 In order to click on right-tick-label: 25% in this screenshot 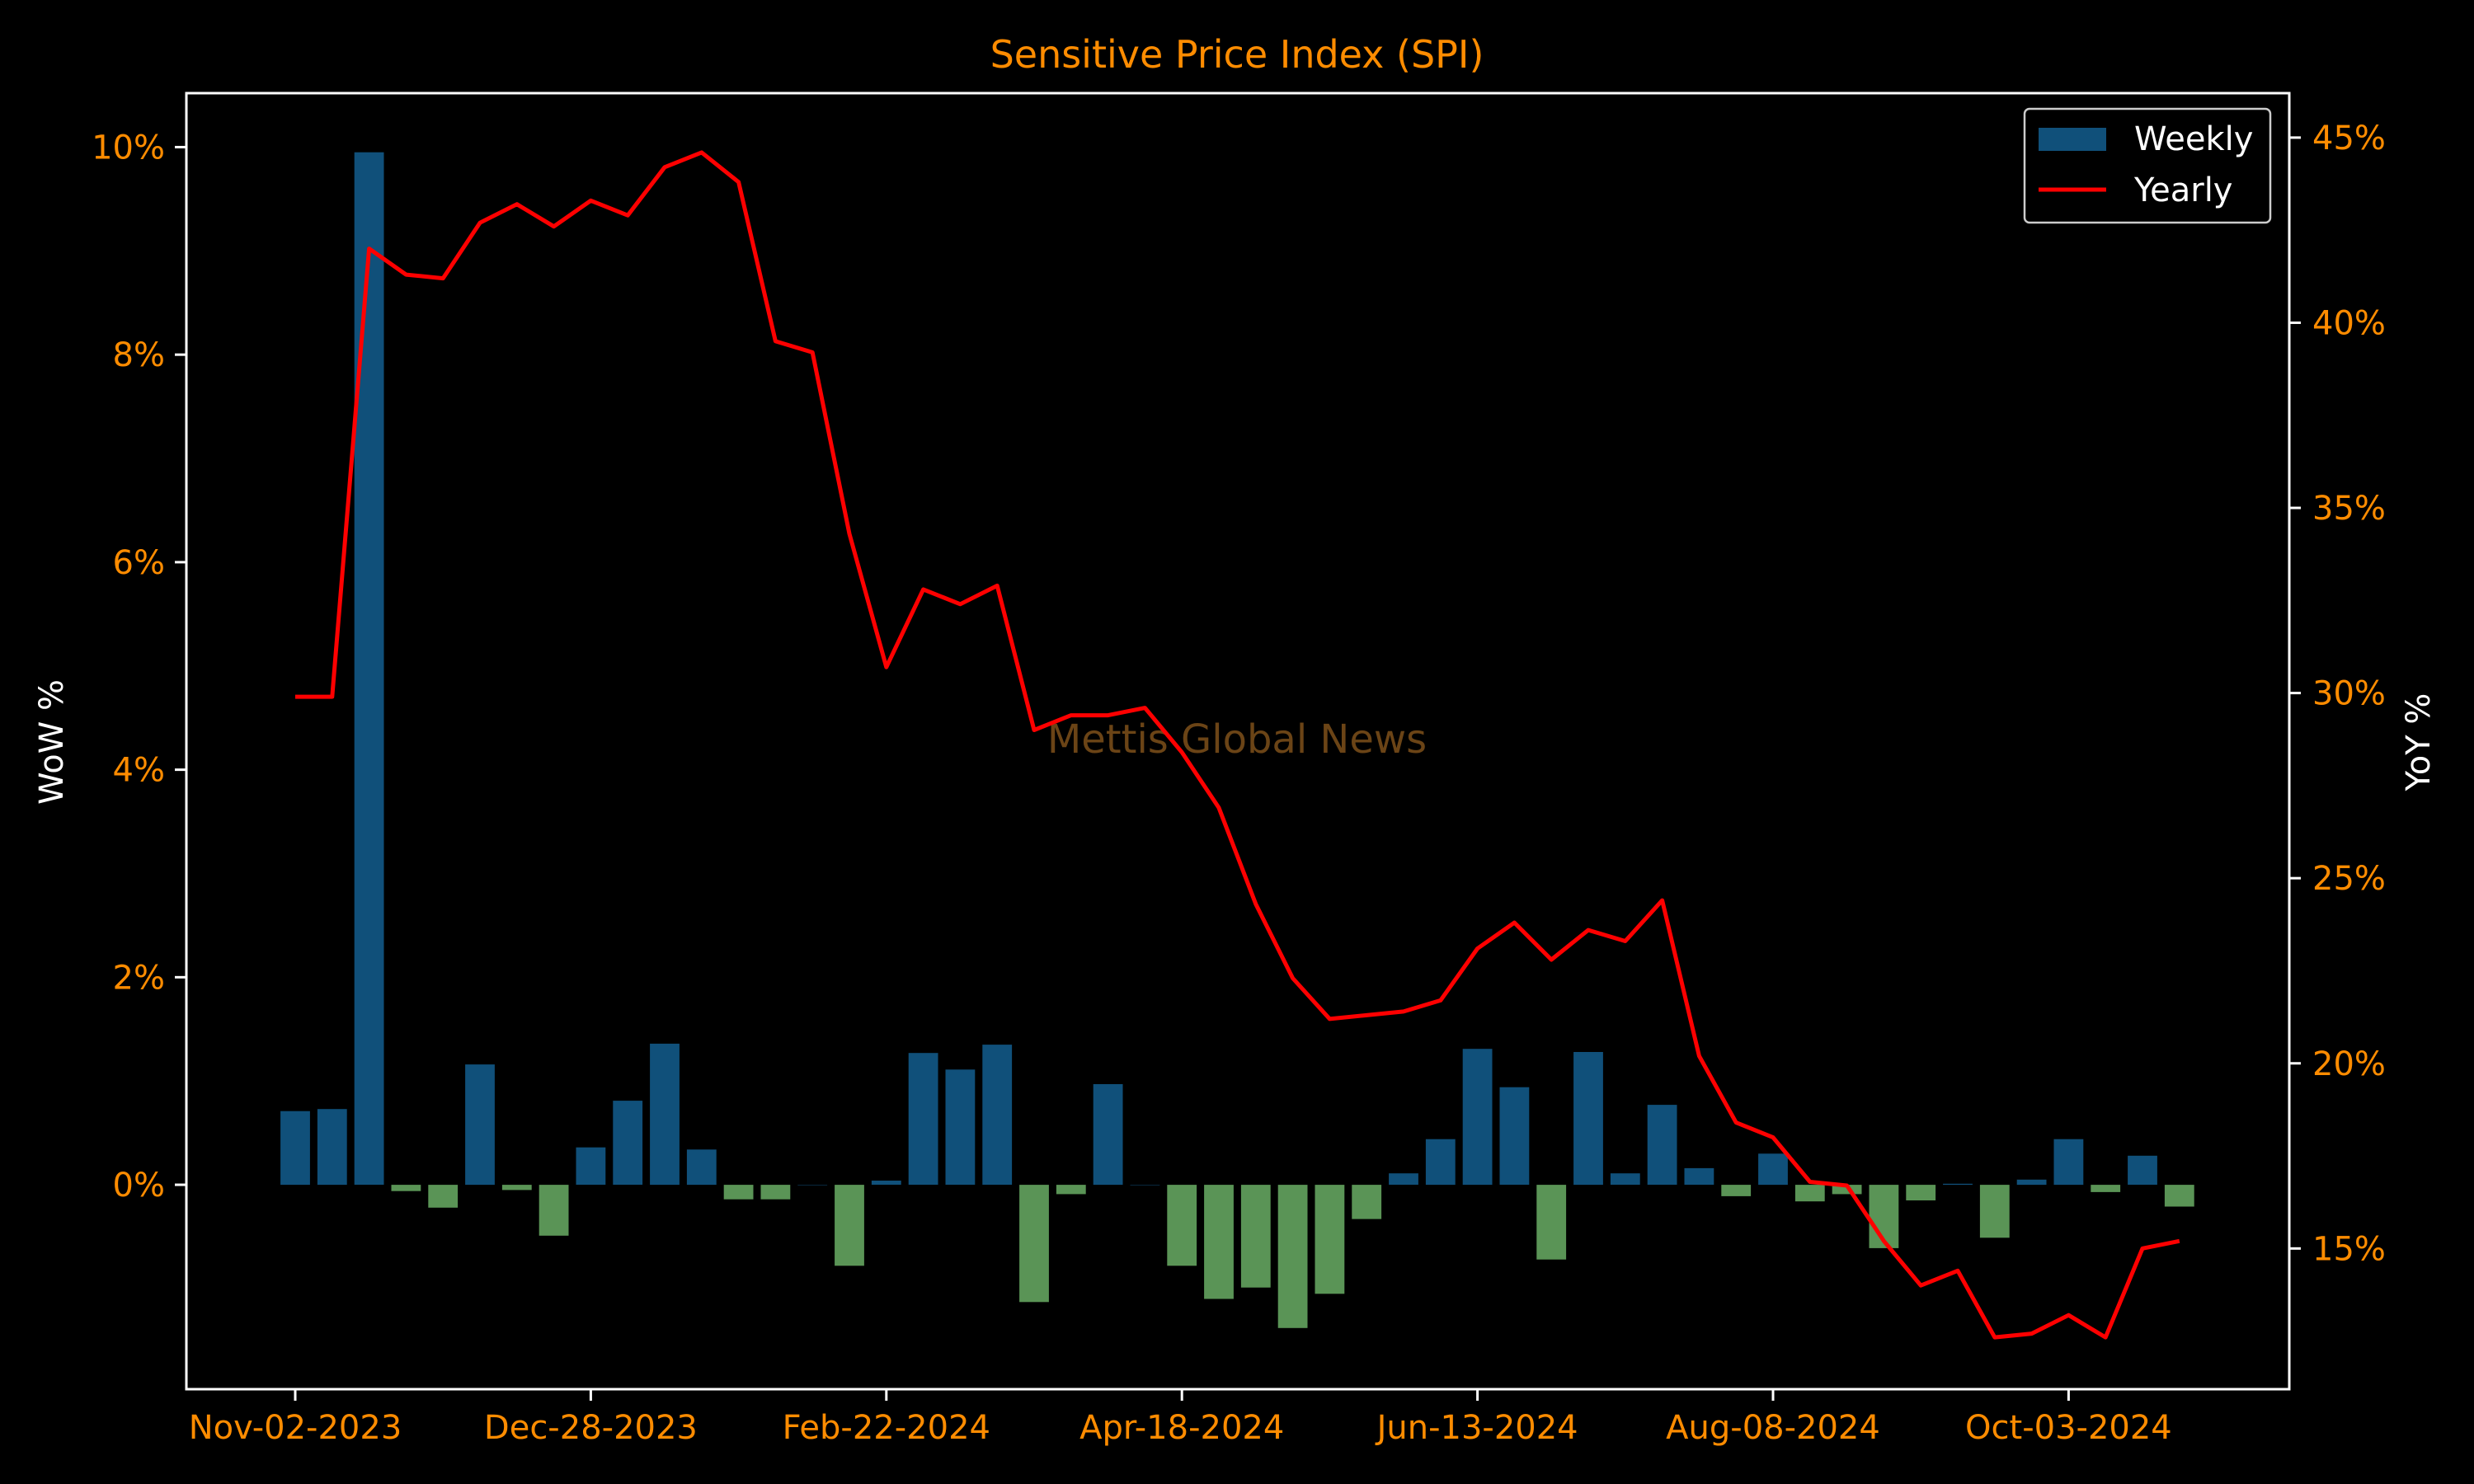, I will do `click(2349, 879)`.